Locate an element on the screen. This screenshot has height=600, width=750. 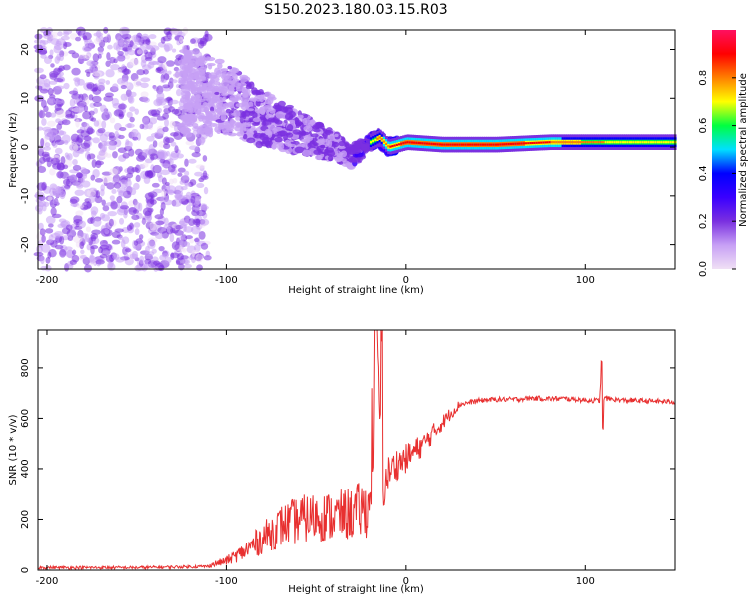
snr-x-tick-label: 100 is located at coordinates (585, 581).